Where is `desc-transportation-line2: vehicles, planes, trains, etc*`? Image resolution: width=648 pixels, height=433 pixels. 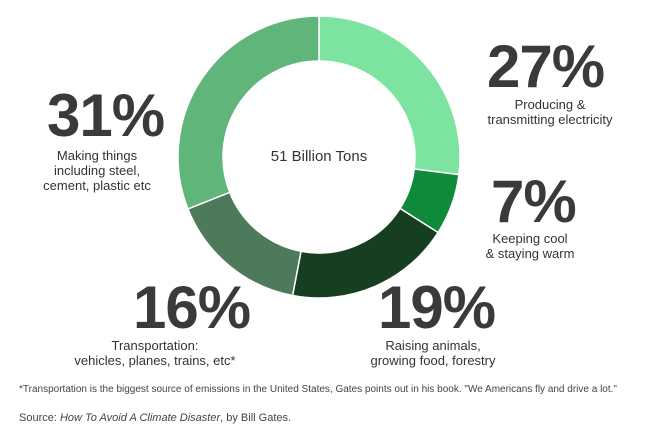
desc-transportation-line2: vehicles, planes, trains, etc* is located at coordinates (155, 360).